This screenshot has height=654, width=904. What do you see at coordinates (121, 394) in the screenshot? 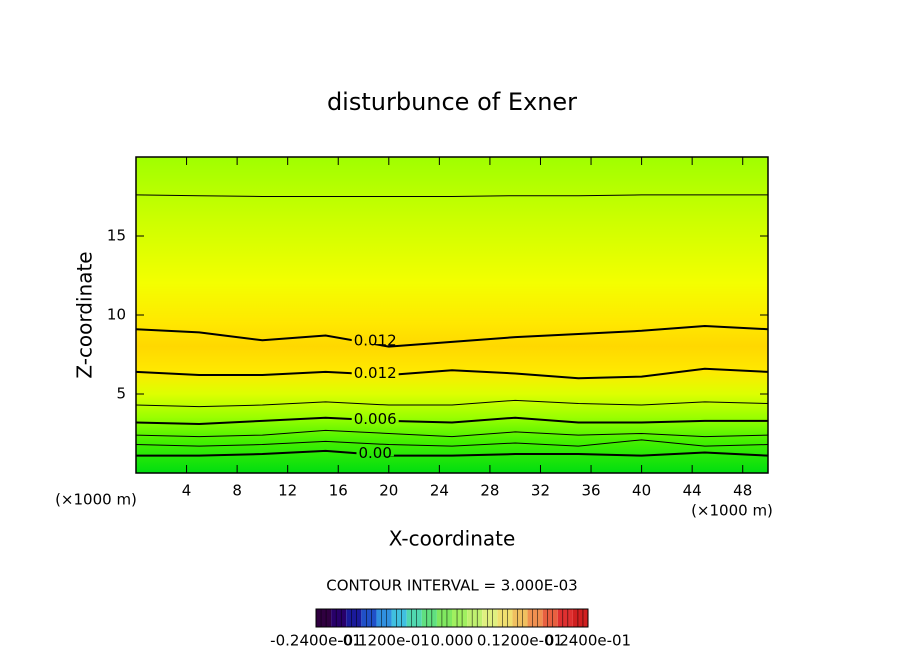
I see `y-tick-label: 5` at bounding box center [121, 394].